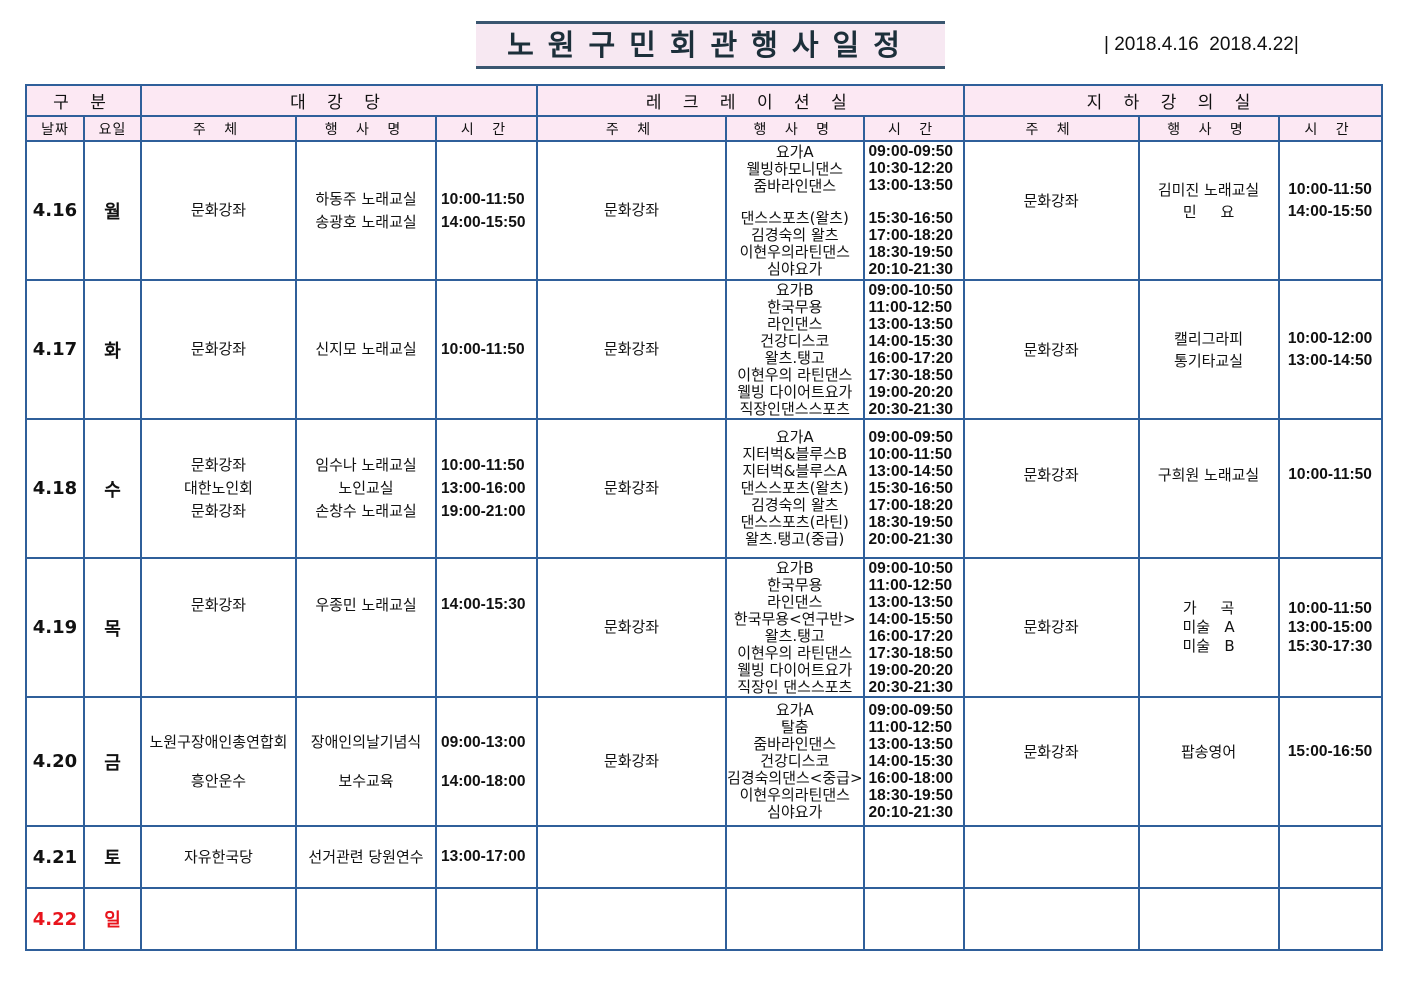  I want to click on base-event-cell: 김미진 노래교실 민 요, so click(1208, 210).